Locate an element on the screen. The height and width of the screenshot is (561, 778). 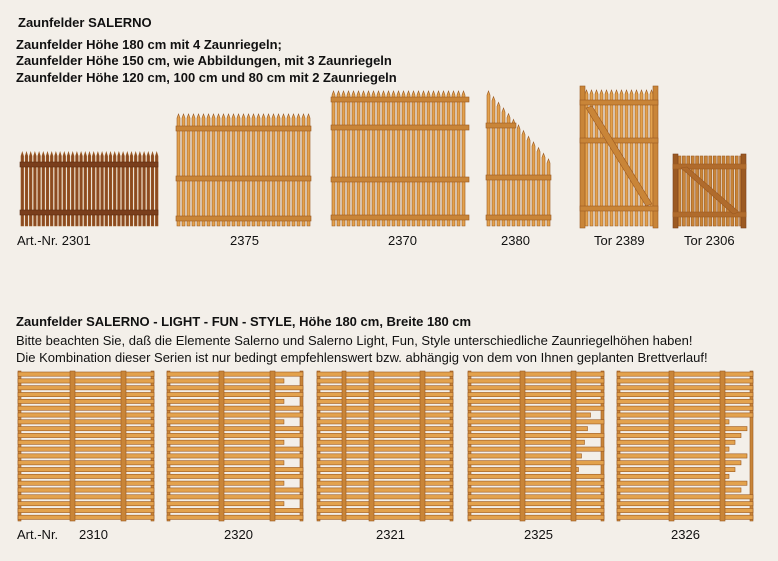
label-2310: 2310 is located at coordinates (93, 534).